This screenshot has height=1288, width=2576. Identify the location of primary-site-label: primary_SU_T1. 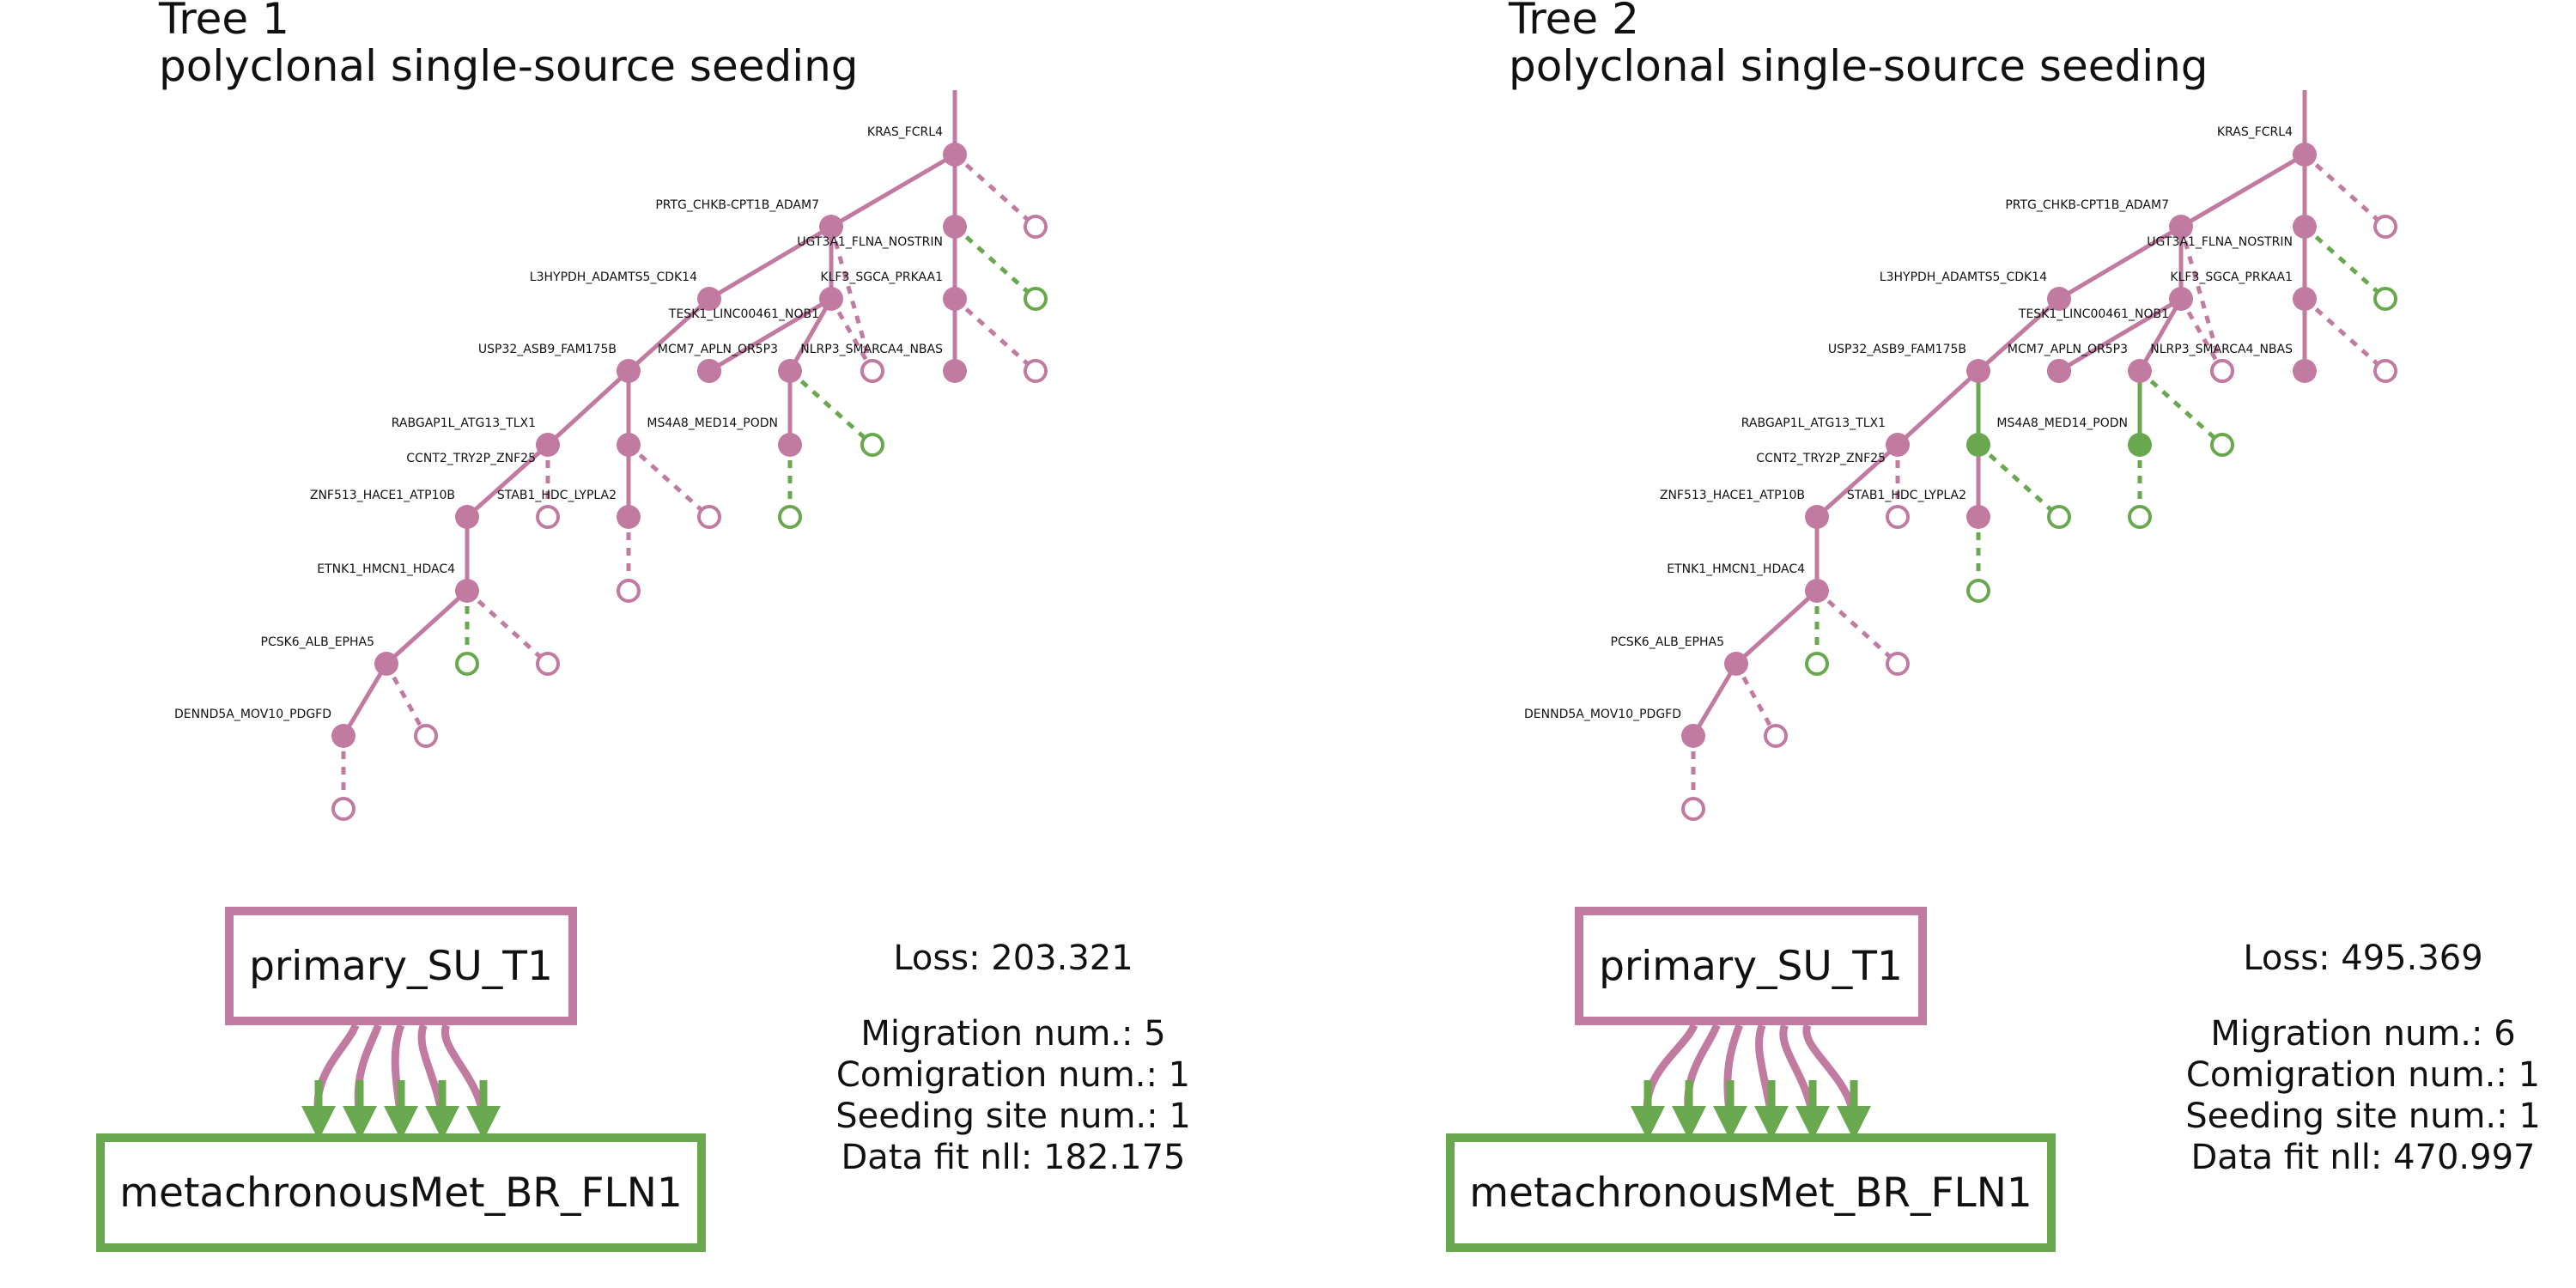
(1751, 966).